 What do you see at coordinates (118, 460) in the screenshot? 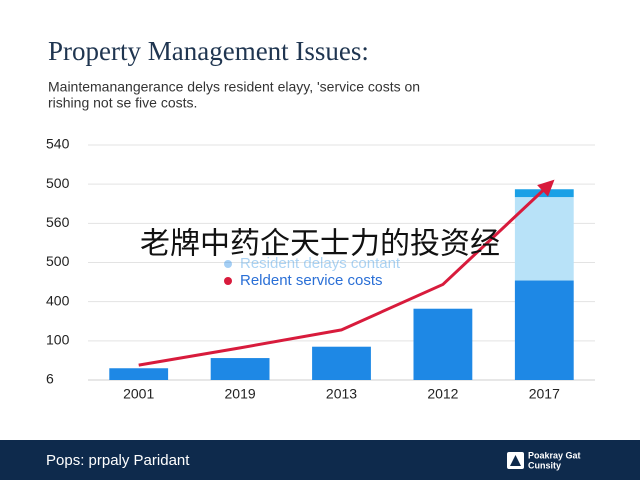
I see `footer-text: Pops: prpaly Paridant` at bounding box center [118, 460].